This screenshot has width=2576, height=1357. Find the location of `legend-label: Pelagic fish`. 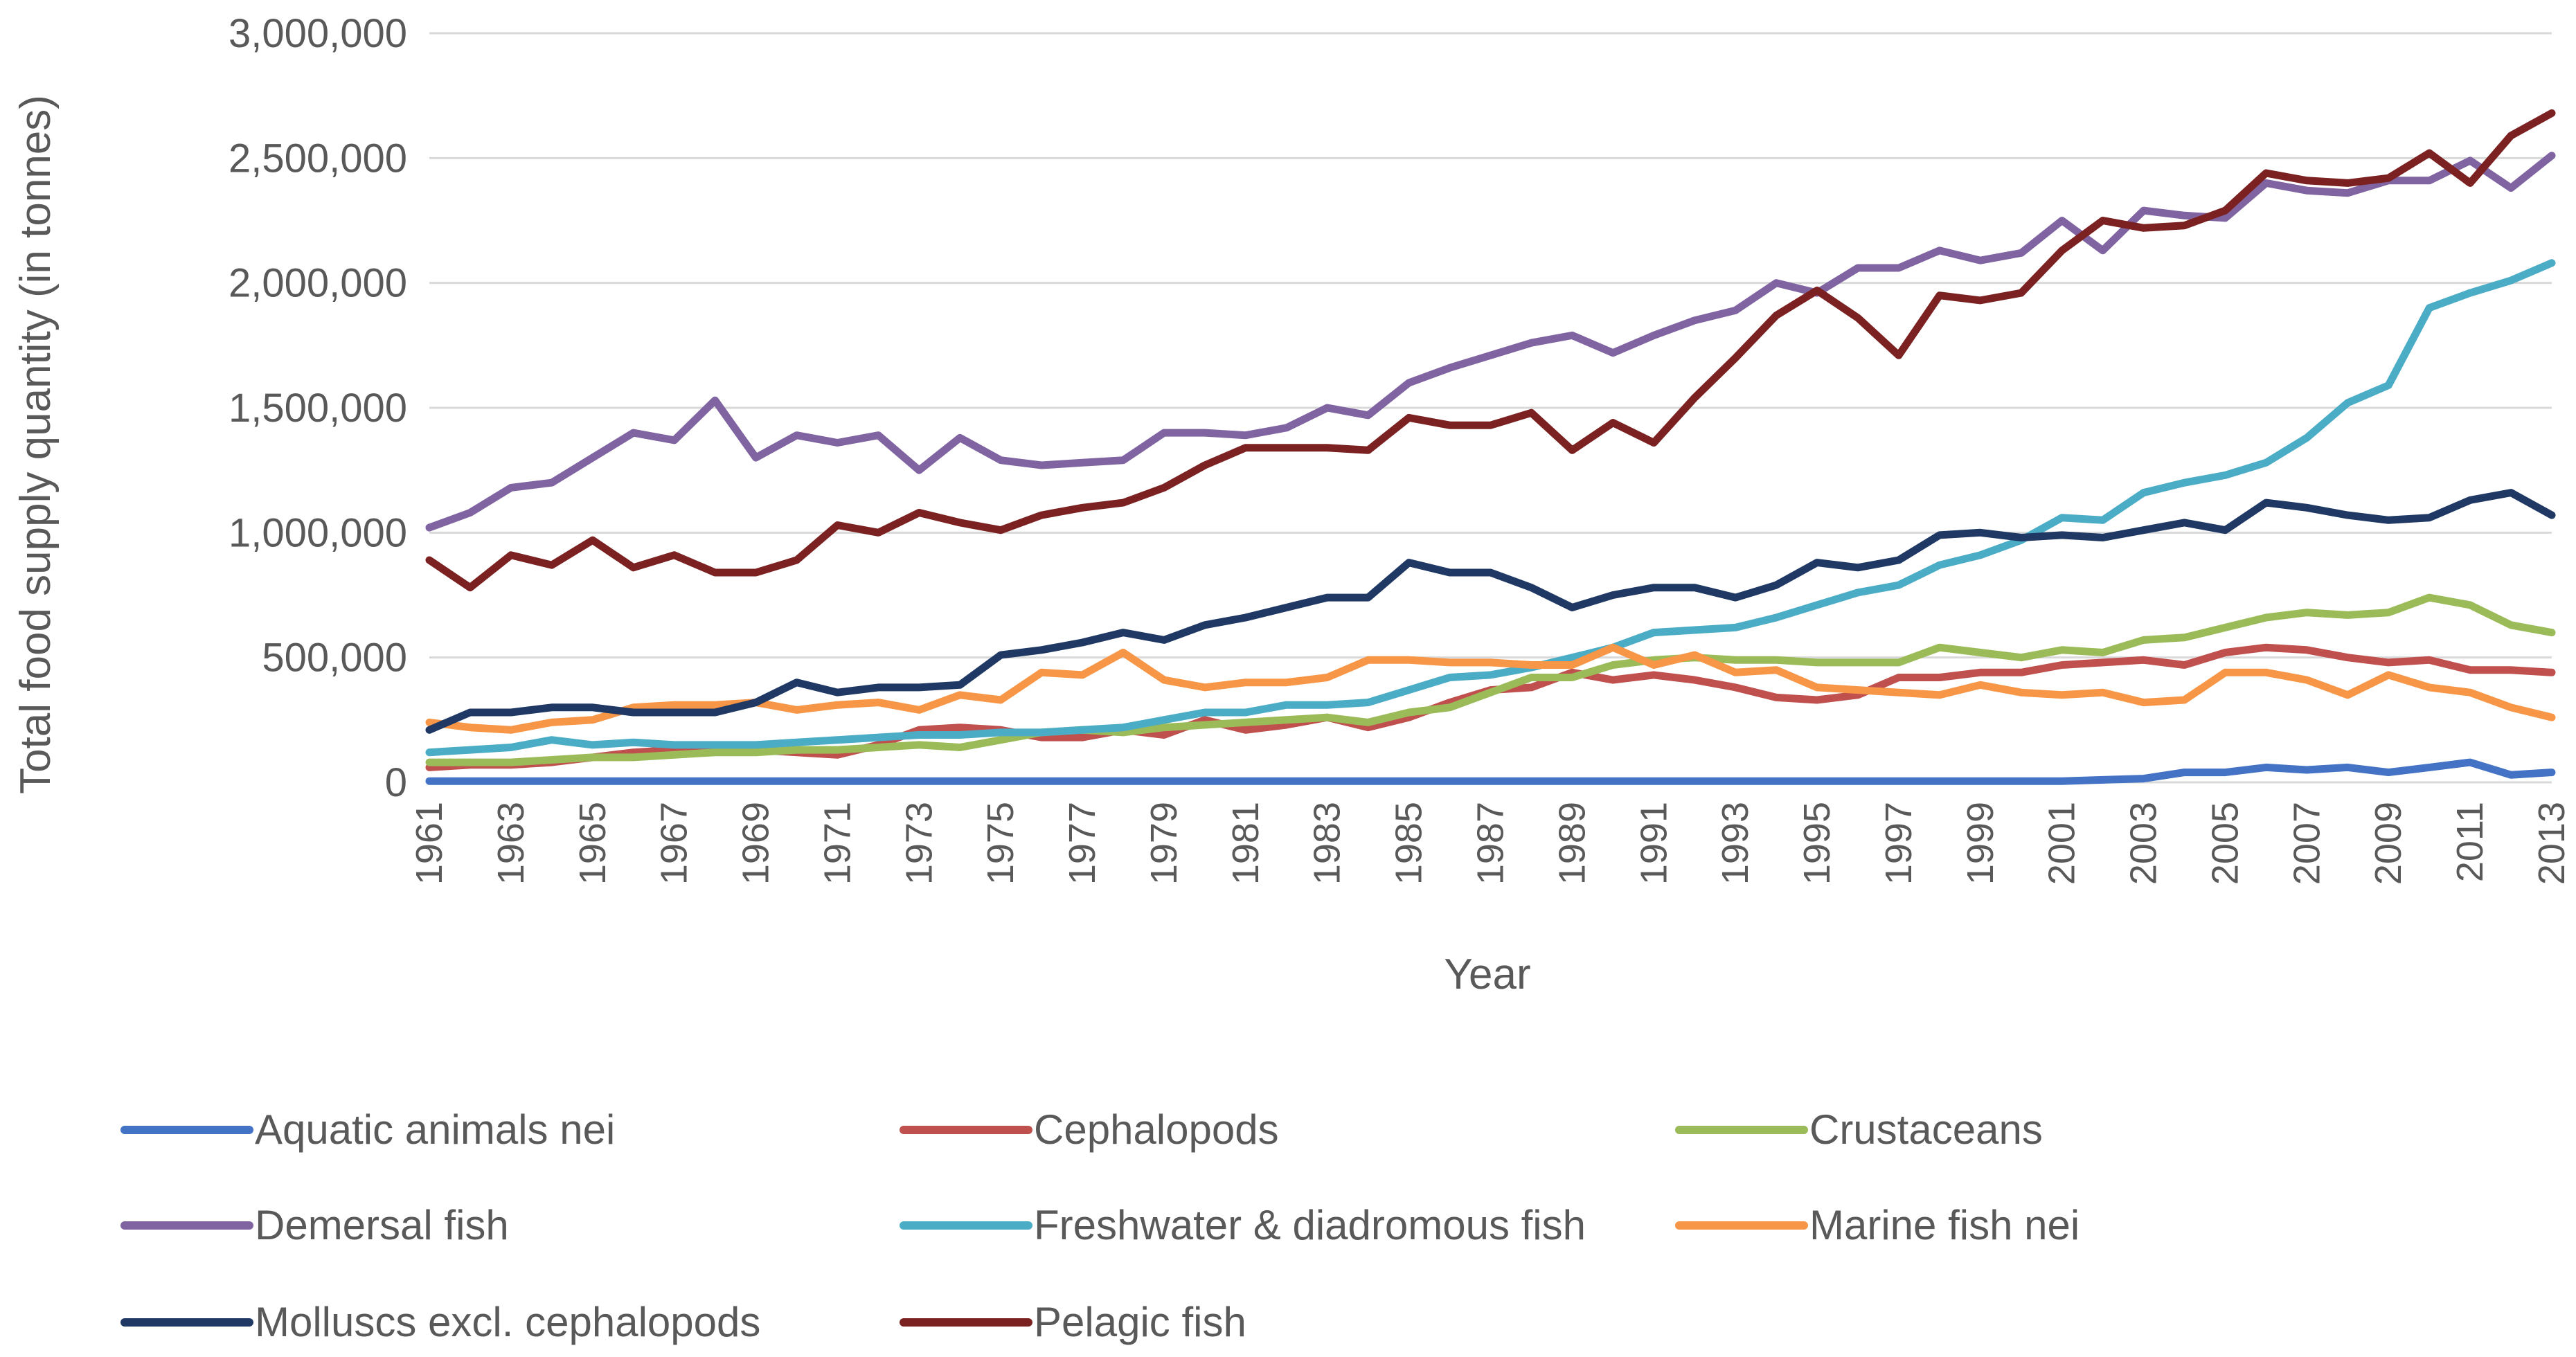

legend-label: Pelagic fish is located at coordinates (1140, 1322).